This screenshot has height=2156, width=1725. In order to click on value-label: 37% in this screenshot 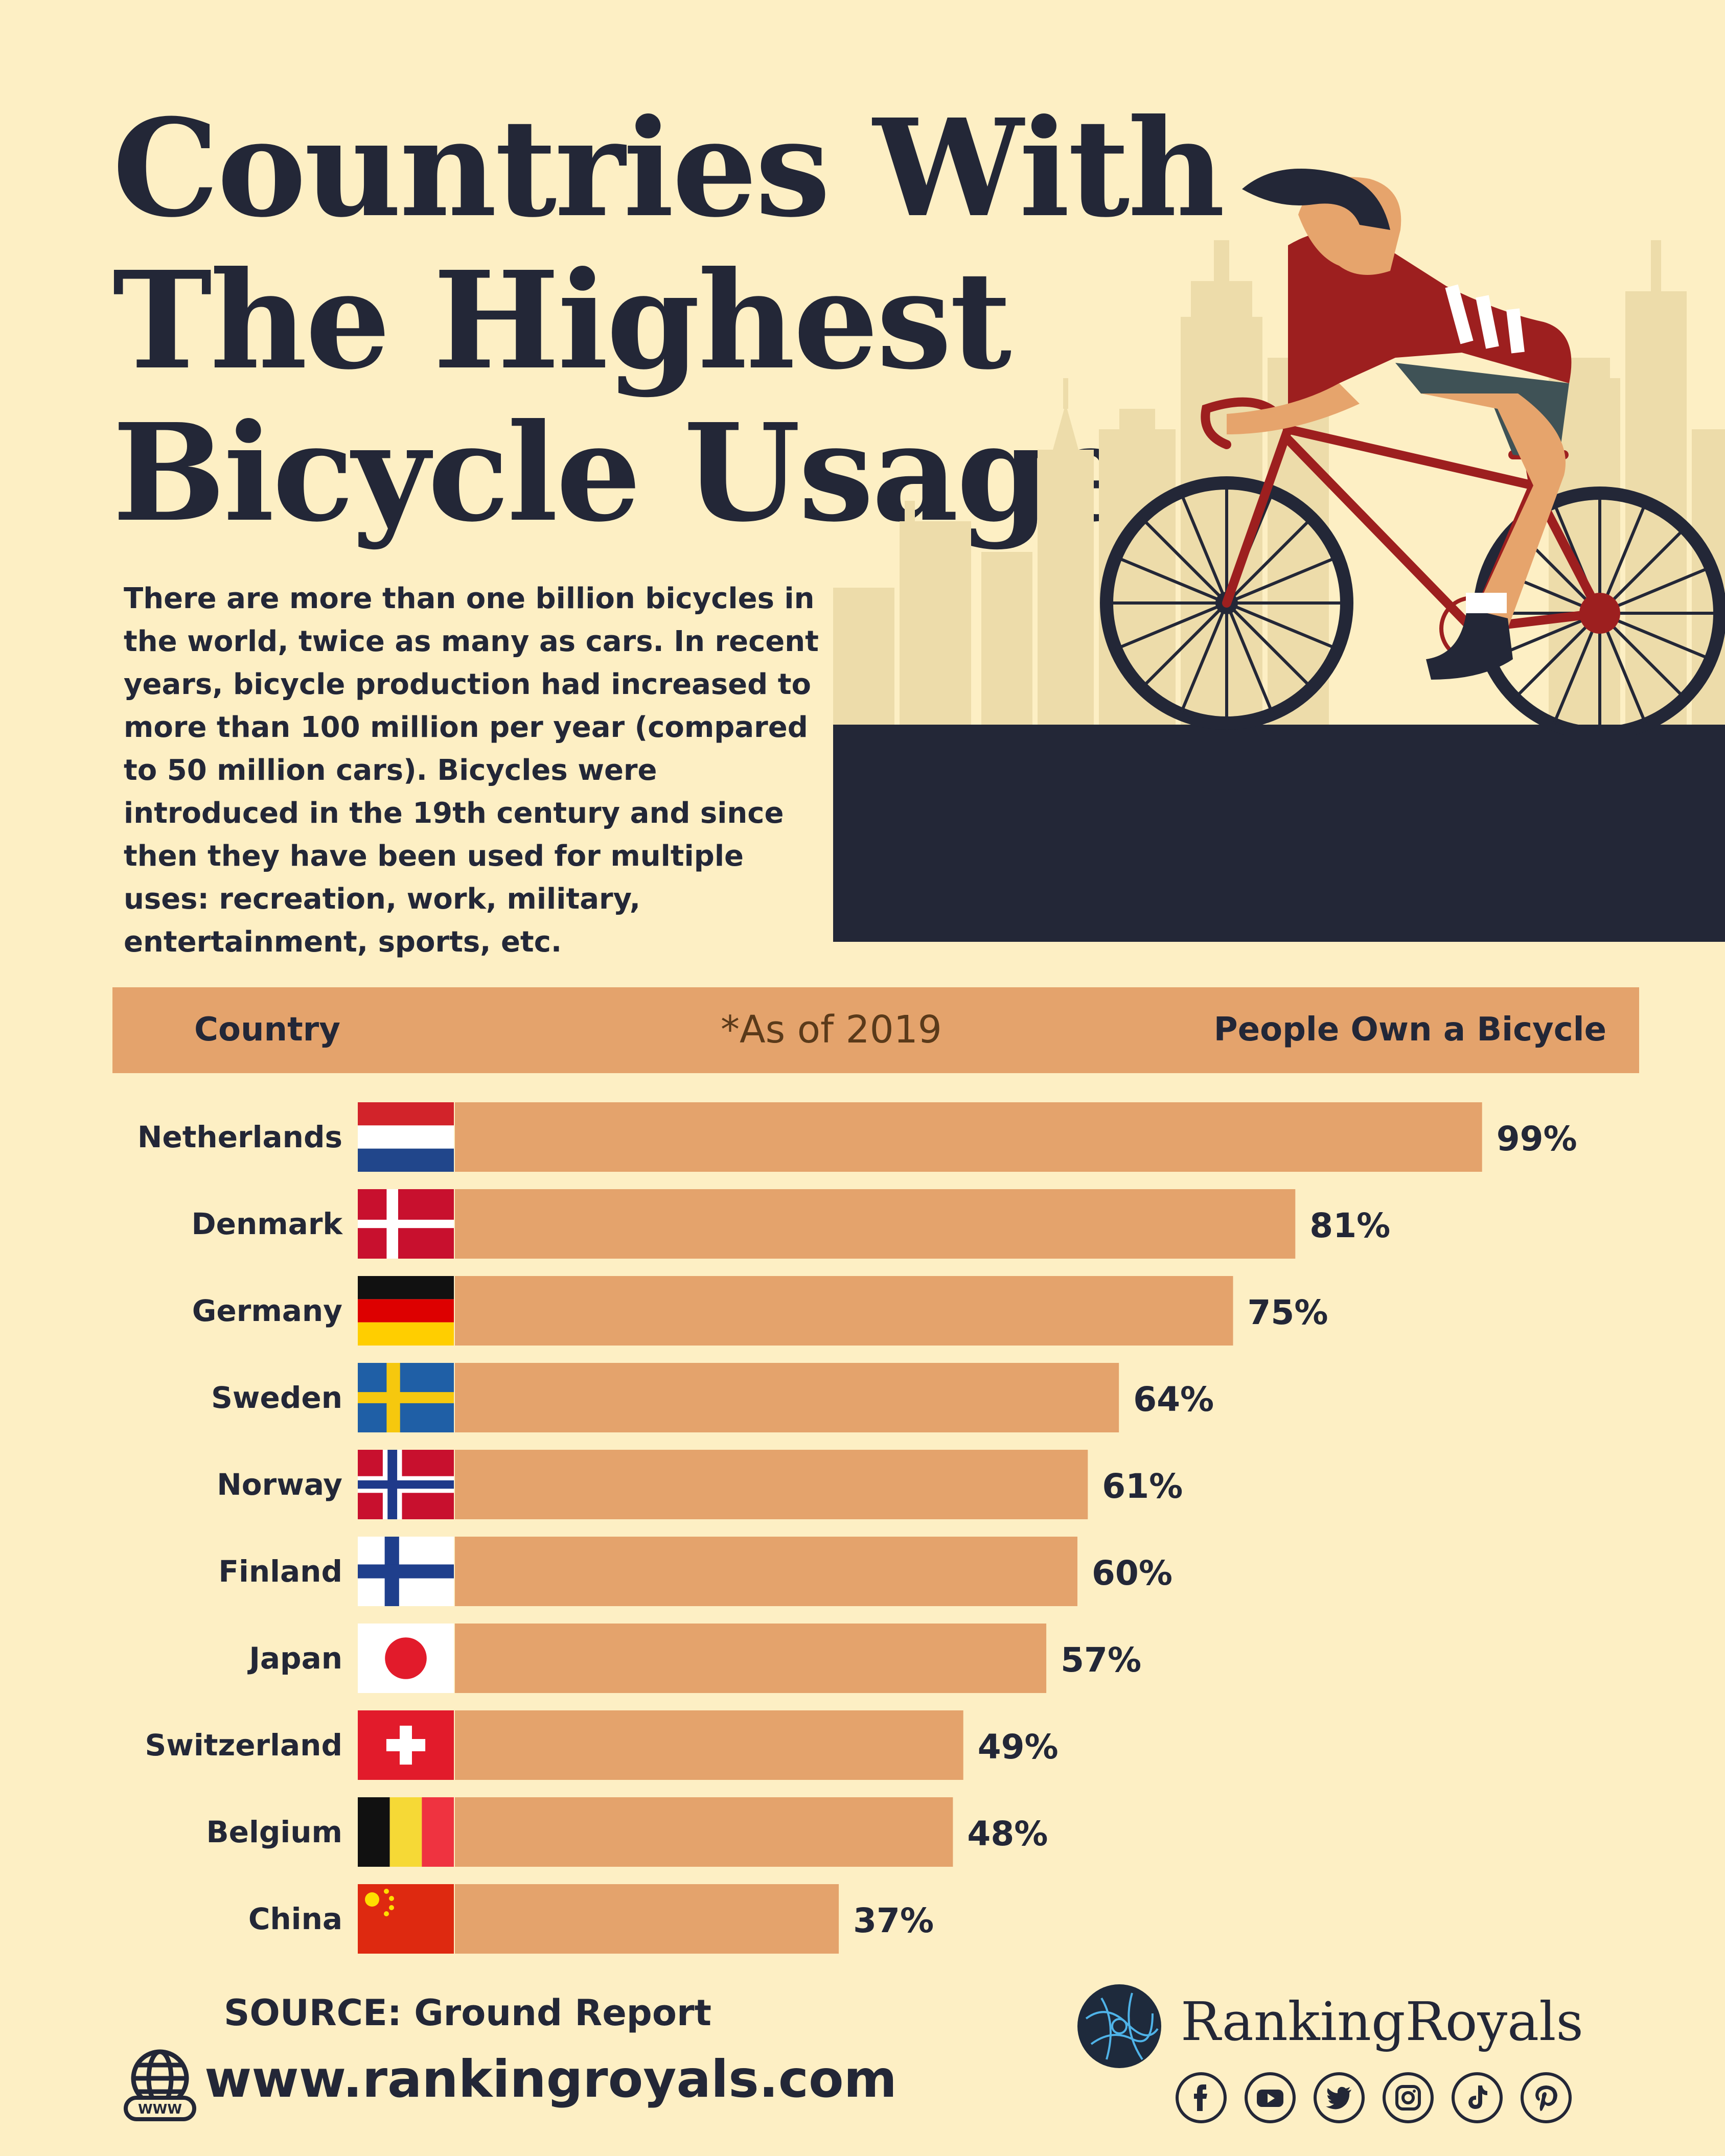, I will do `click(893, 1920)`.